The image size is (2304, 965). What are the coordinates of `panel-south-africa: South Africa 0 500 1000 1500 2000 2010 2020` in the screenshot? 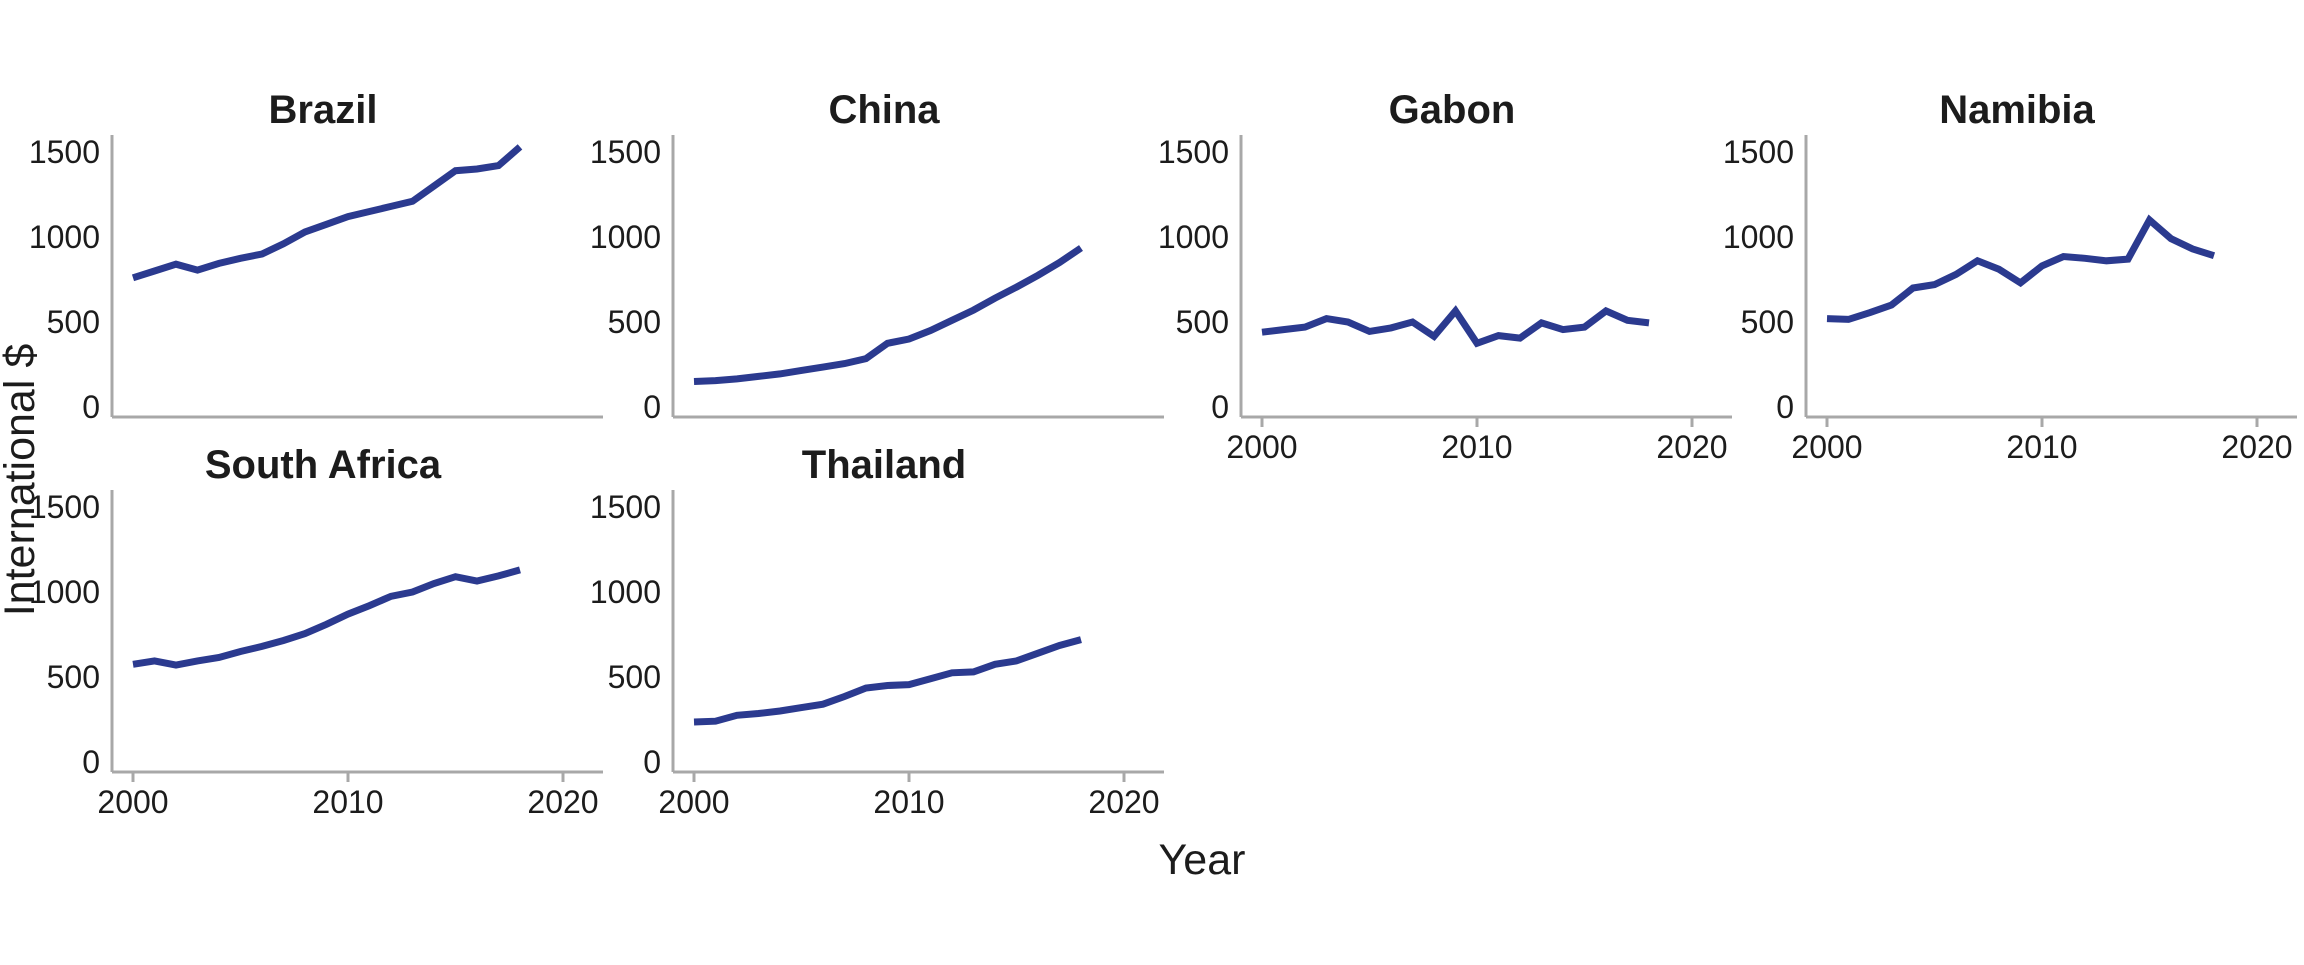 It's located at (316, 631).